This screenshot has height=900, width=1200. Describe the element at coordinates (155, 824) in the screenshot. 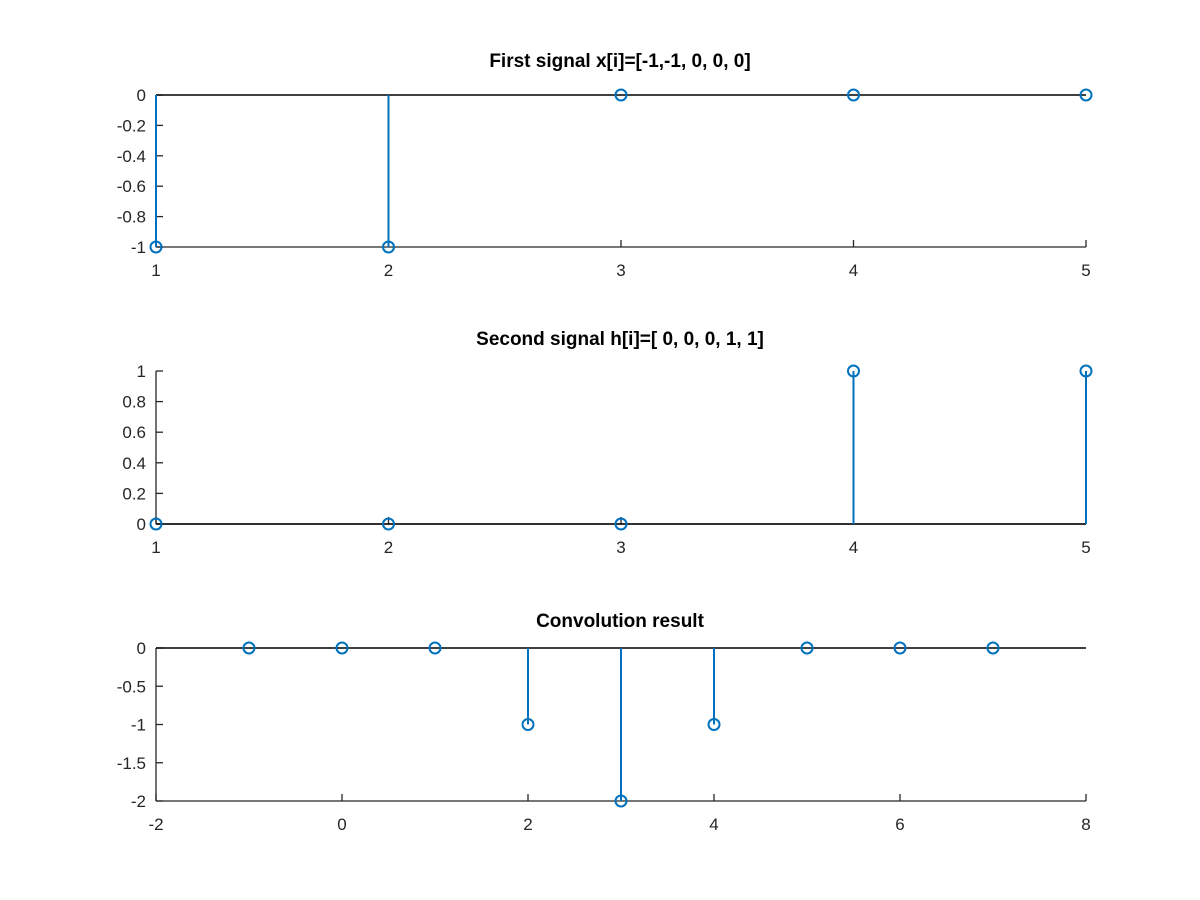

I see `subplot-3-x-tick-label: -2` at that location.